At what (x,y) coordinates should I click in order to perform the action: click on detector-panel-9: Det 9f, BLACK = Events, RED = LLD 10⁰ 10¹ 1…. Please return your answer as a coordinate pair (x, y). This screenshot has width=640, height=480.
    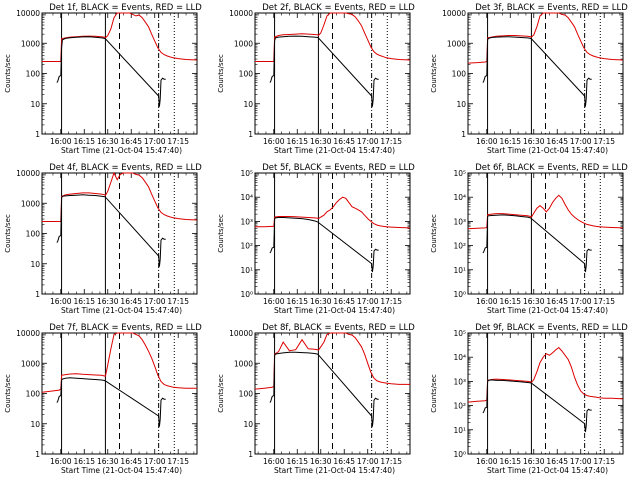
    Looking at the image, I should click on (532, 400).